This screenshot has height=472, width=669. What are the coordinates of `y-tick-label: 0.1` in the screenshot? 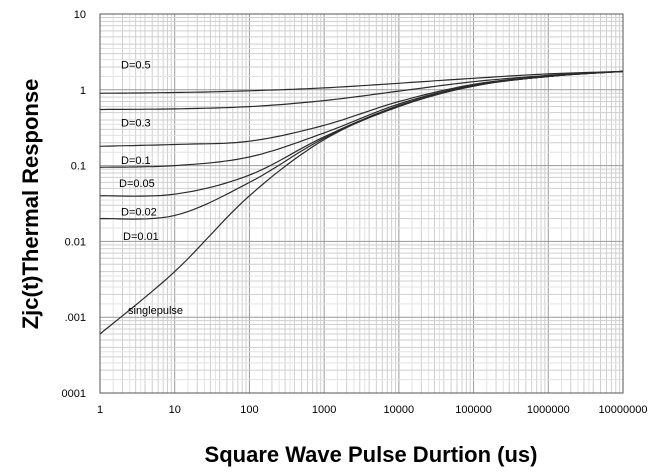 It's located at (78, 167).